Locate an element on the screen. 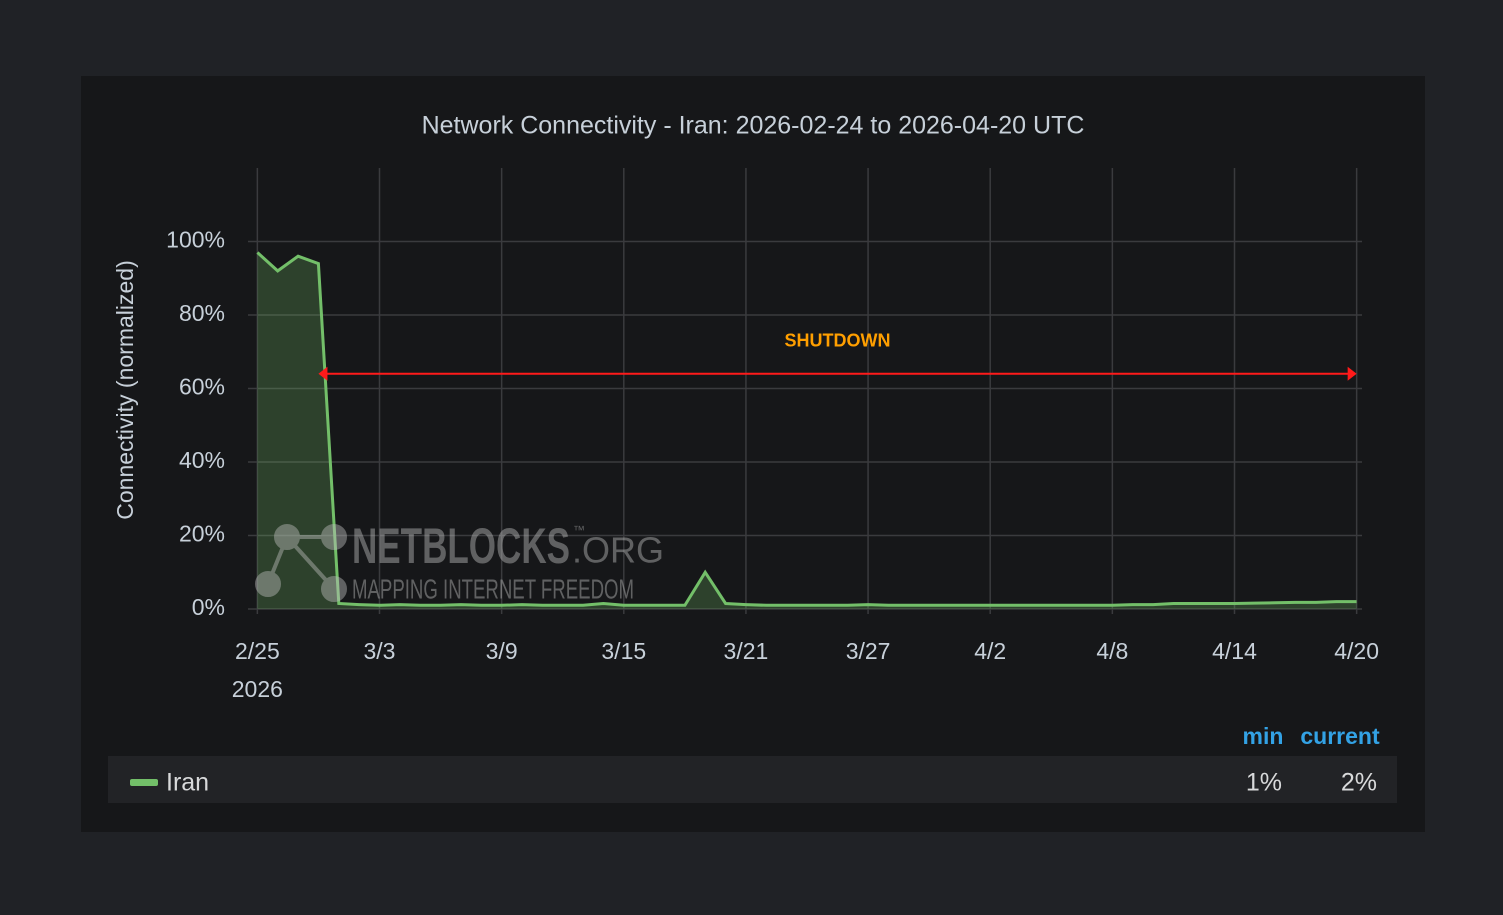 This screenshot has height=915, width=1503. y-tick-label: 100% is located at coordinates (195, 240).